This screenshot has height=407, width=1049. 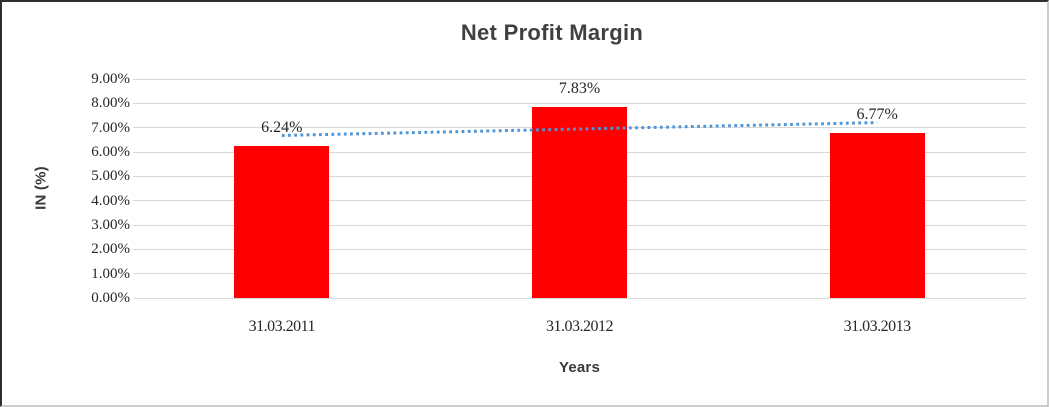 I want to click on y-tick-label: 7.00%, so click(x=110, y=127).